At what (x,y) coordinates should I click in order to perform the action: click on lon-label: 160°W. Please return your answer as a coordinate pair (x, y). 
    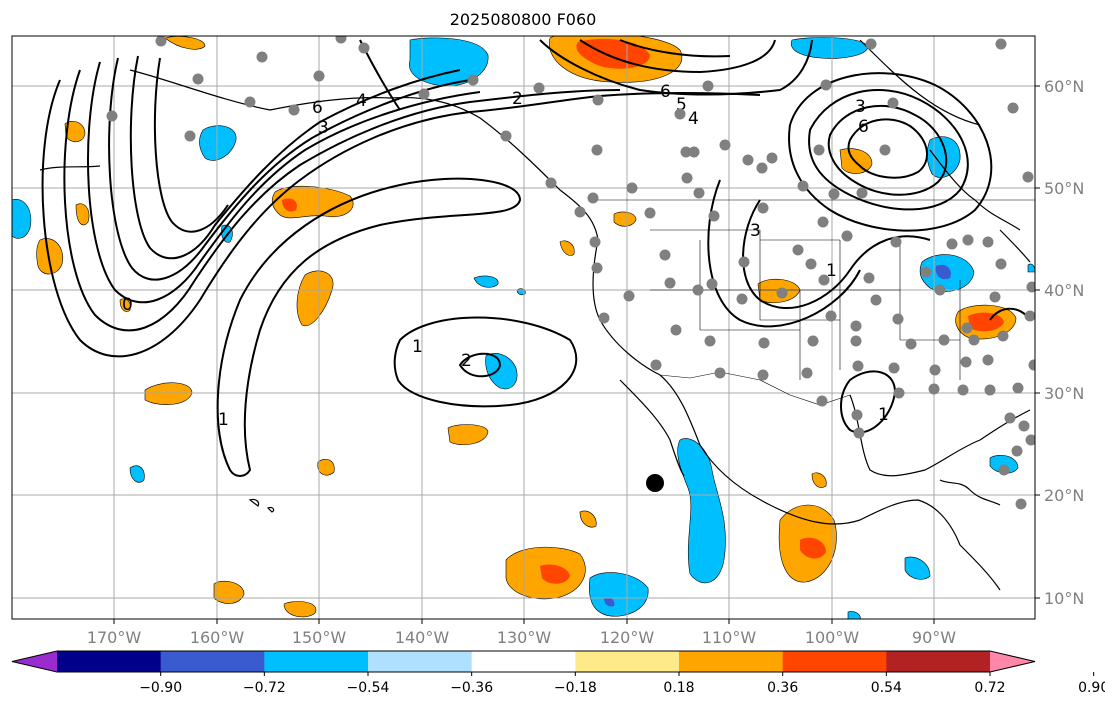
    Looking at the image, I should click on (217, 637).